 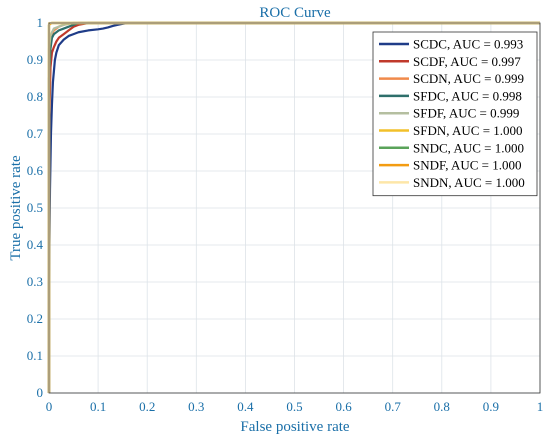 I want to click on x-tick-label: 0.4, so click(x=245, y=406).